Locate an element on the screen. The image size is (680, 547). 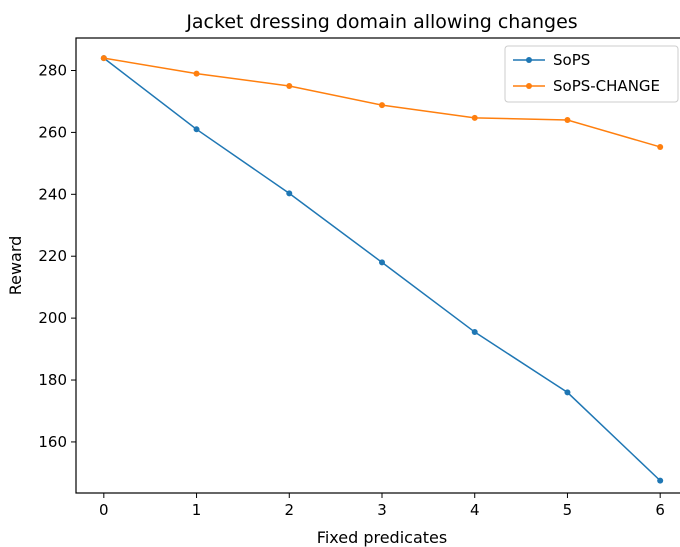
x-axis: 0 1 2 3 4 5 6 is located at coordinates (382, 506).